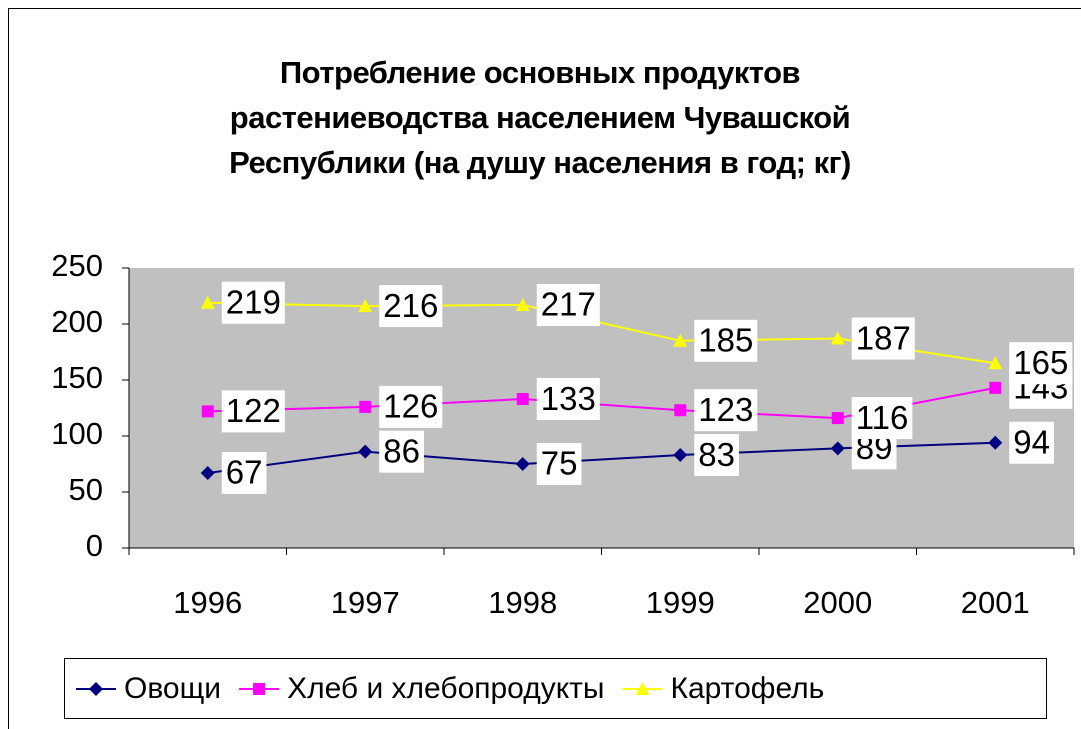 Image resolution: width=1081 pixels, height=729 pixels. What do you see at coordinates (77, 265) in the screenshot?
I see `y-tick-label: 250` at bounding box center [77, 265].